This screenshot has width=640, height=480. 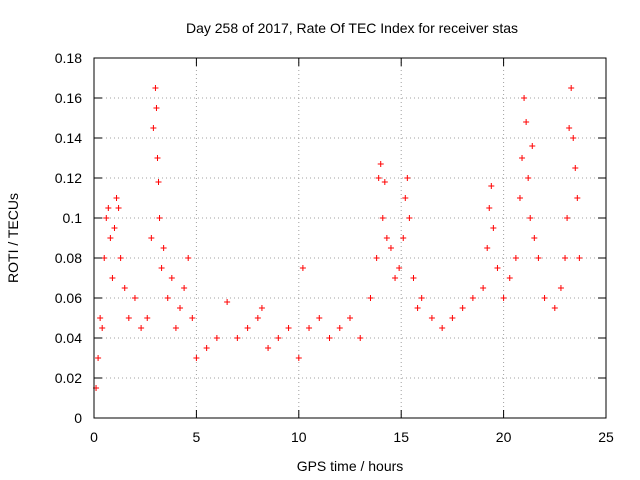 I want to click on y-tick-label: 0.08, so click(x=68, y=258).